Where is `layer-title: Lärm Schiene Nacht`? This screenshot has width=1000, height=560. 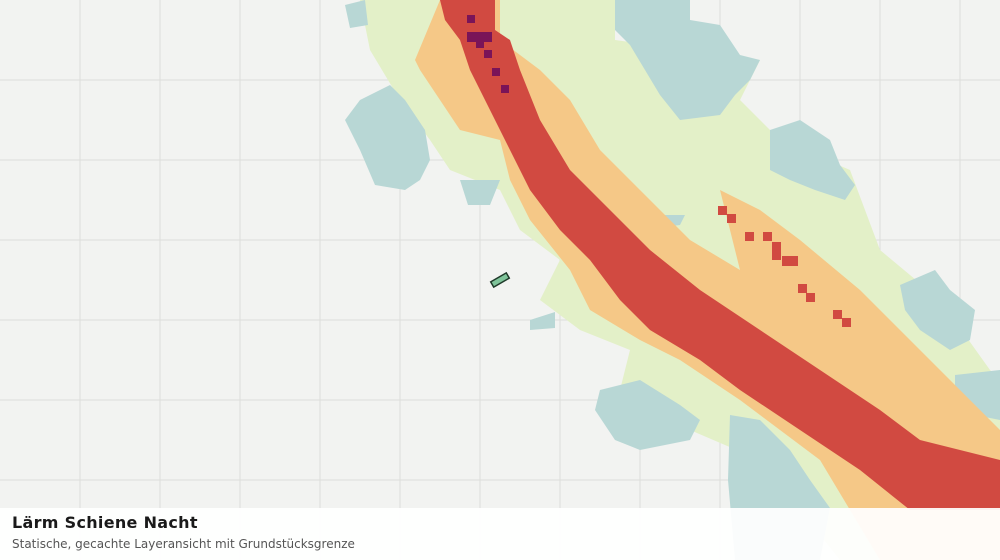
layer-title: Lärm Schiene Nacht is located at coordinates (105, 522).